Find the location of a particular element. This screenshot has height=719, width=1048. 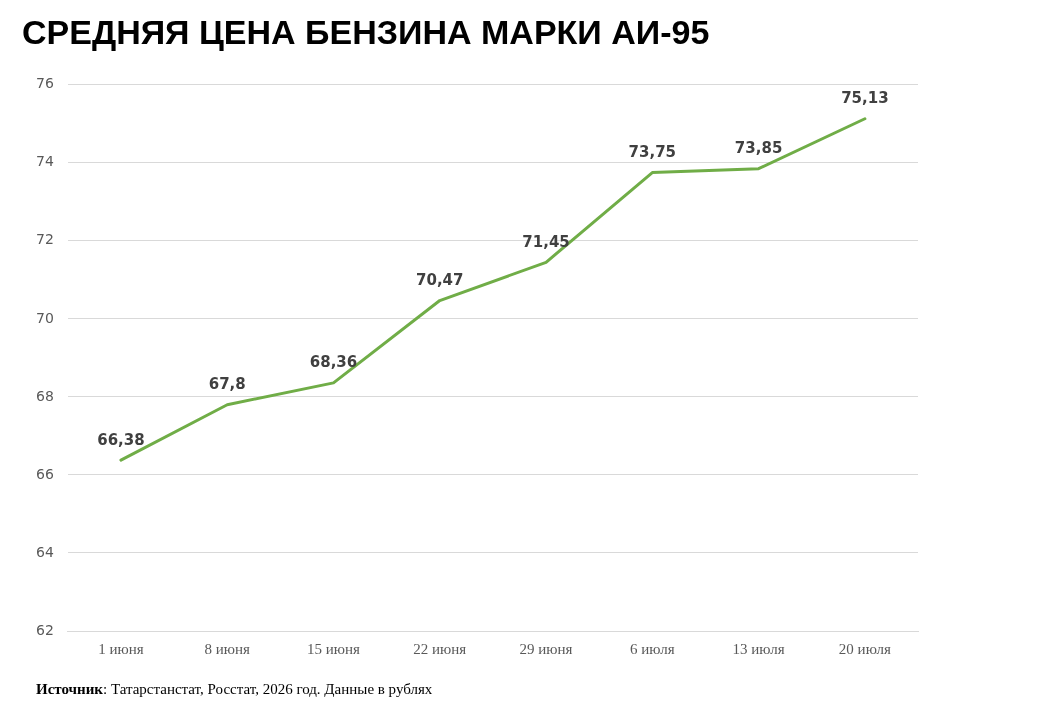

x-tick-label: 20 июля is located at coordinates (864, 648).